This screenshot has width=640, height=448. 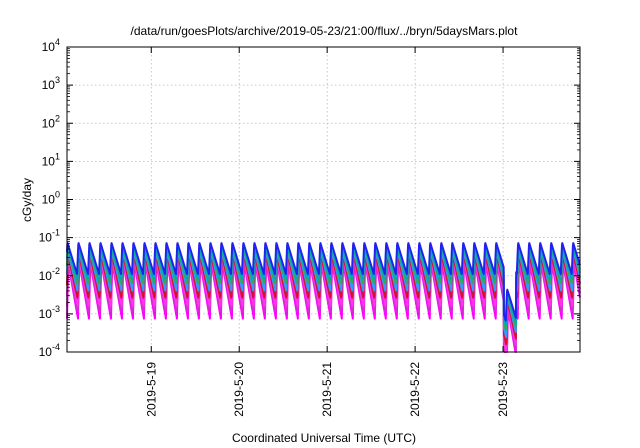 I want to click on y-tick-label: 10⁻³, so click(x=49, y=312).